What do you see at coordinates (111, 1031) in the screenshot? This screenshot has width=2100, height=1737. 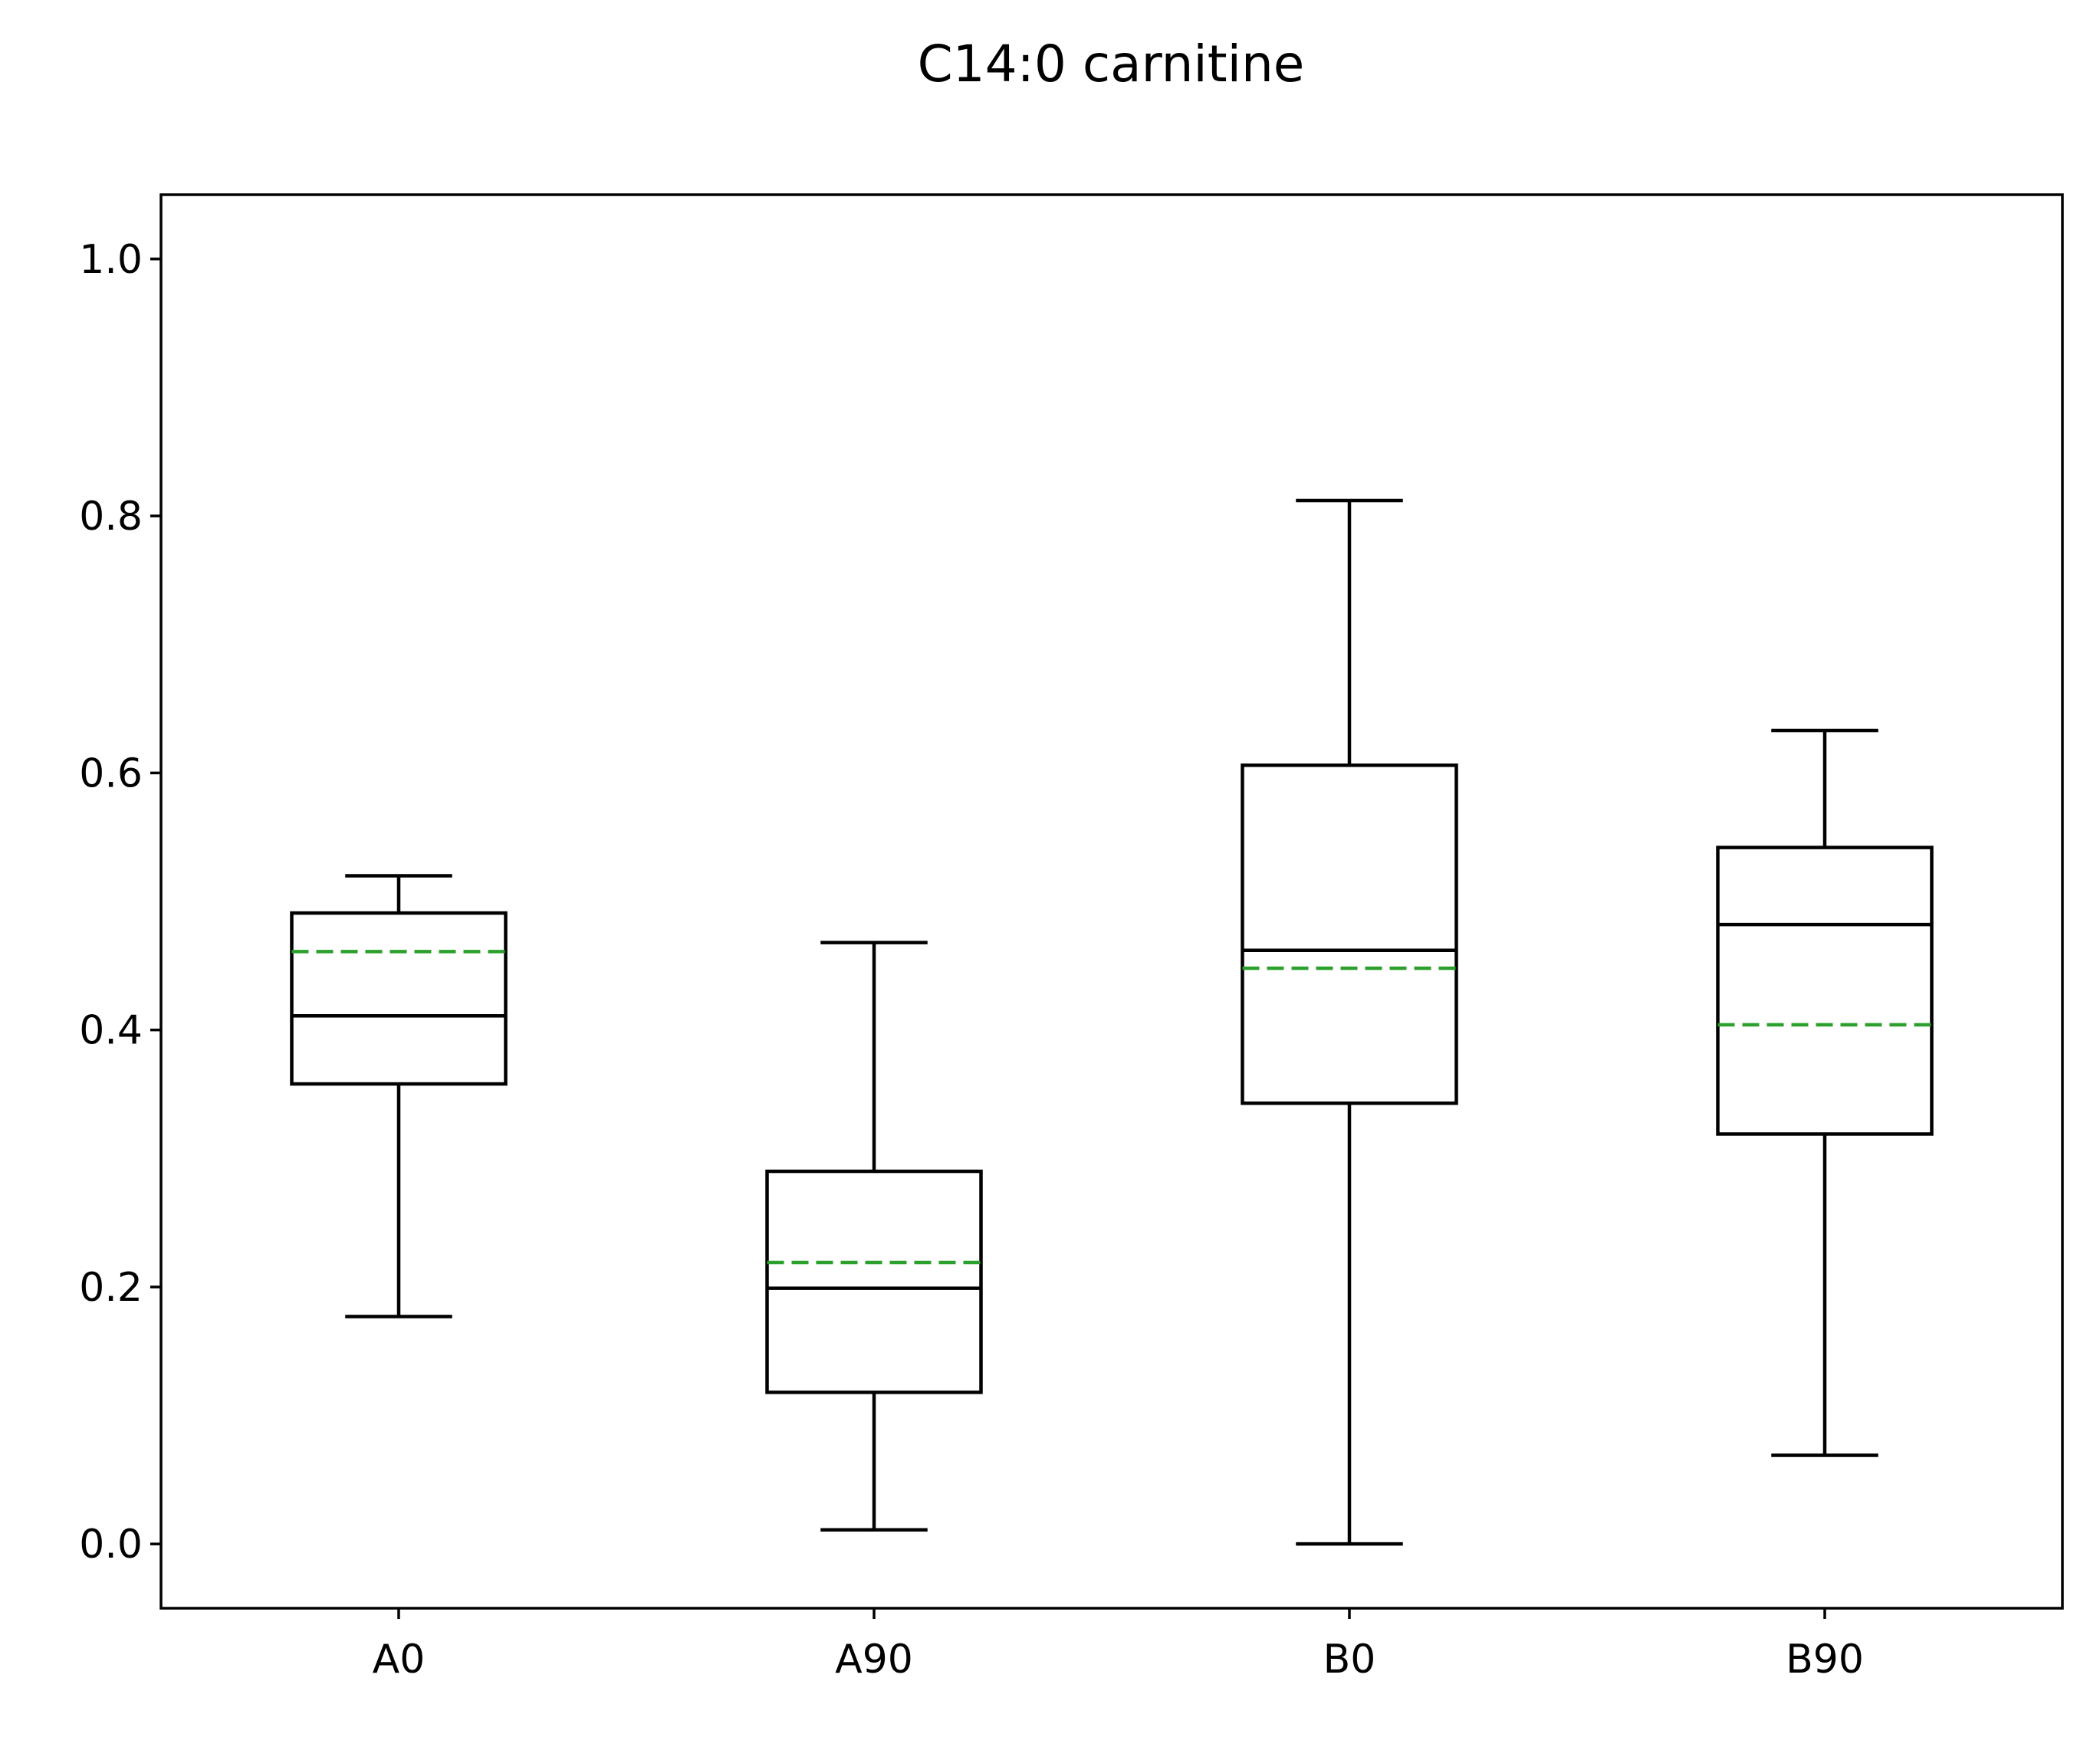 I see `y-tick-label: 0.4` at bounding box center [111, 1031].